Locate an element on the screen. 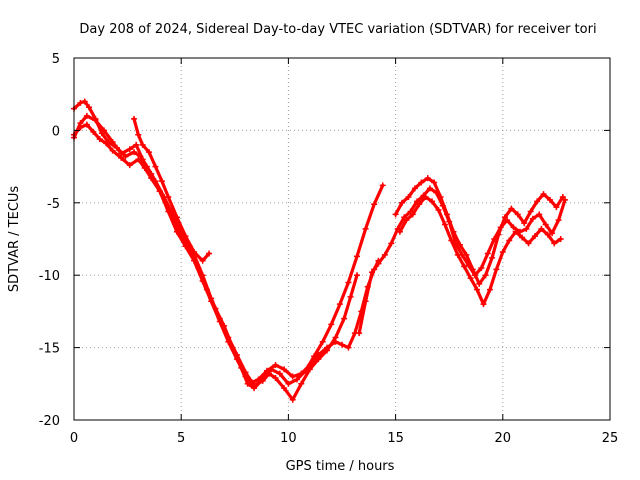  x-axis-tick-labels: 0 5 10 15 20 25 is located at coordinates (344, 438).